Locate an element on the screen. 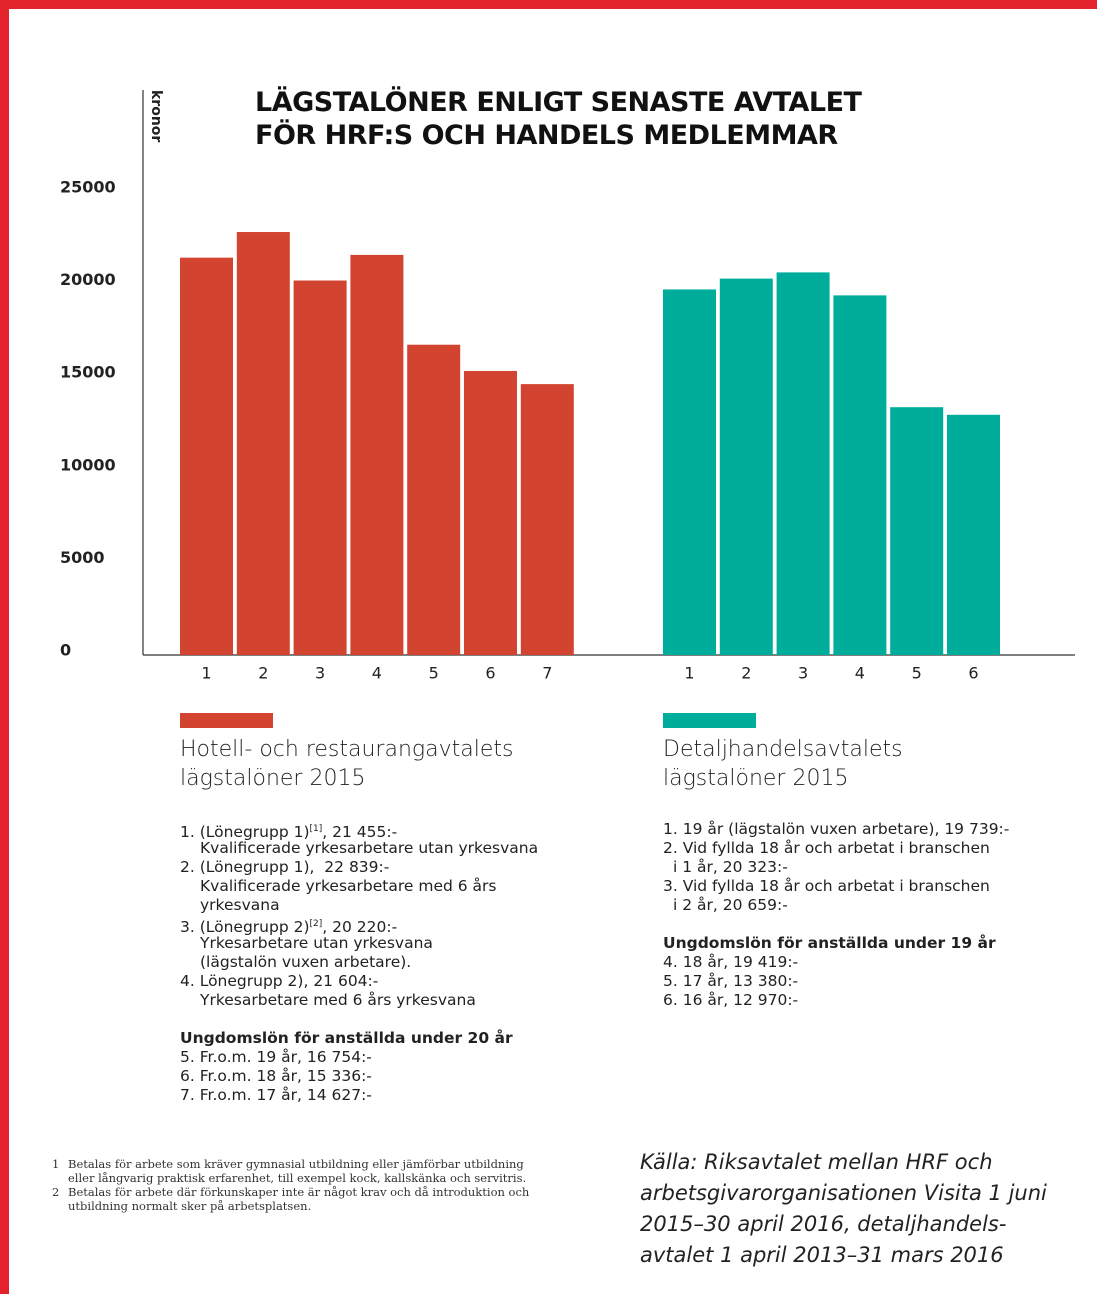  y-tick-label: 0 is located at coordinates (65, 650).